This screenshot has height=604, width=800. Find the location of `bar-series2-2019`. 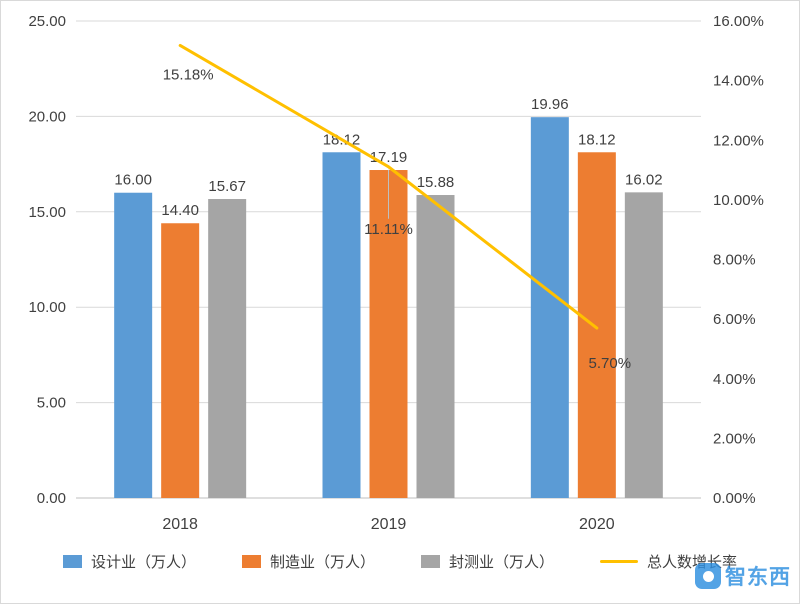

bar-series2-2019 is located at coordinates (388, 334).